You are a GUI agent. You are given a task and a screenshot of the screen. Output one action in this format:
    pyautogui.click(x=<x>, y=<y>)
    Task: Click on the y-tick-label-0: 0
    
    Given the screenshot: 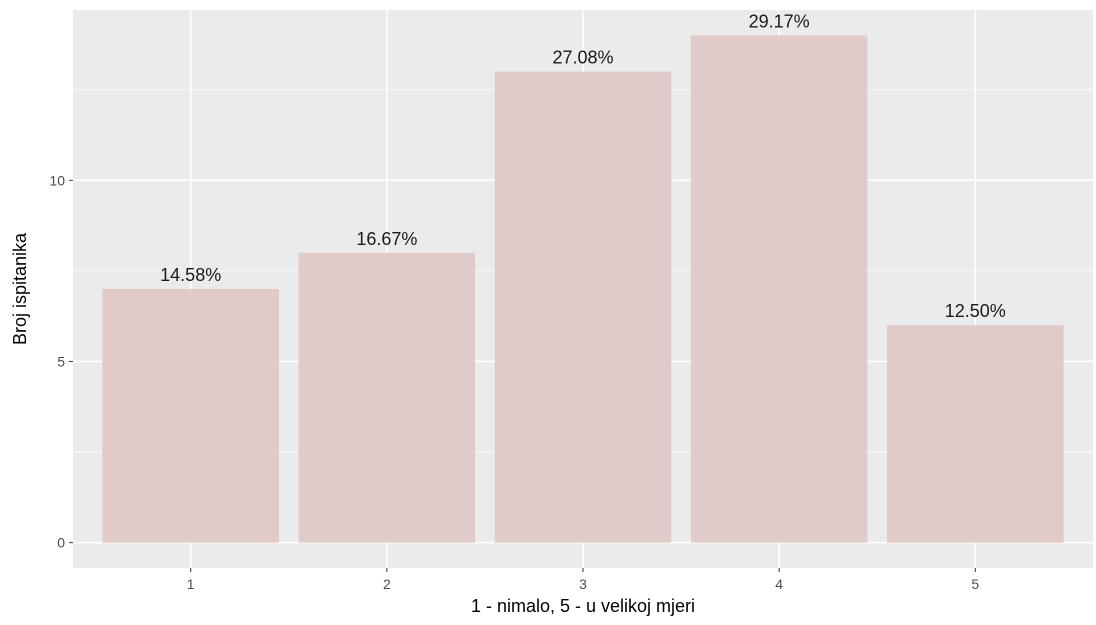 What is the action you would take?
    pyautogui.click(x=61, y=543)
    